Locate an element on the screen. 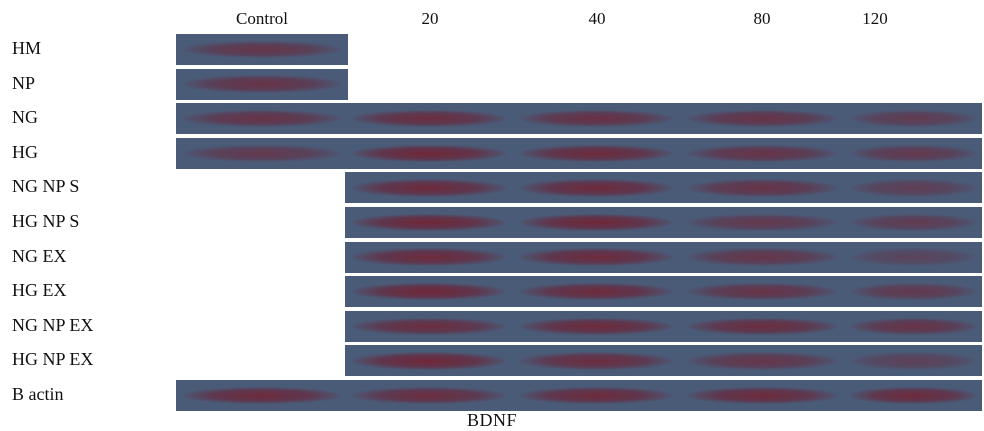 This screenshot has height=431, width=984. figure-caption: BDNF is located at coordinates (491, 420).